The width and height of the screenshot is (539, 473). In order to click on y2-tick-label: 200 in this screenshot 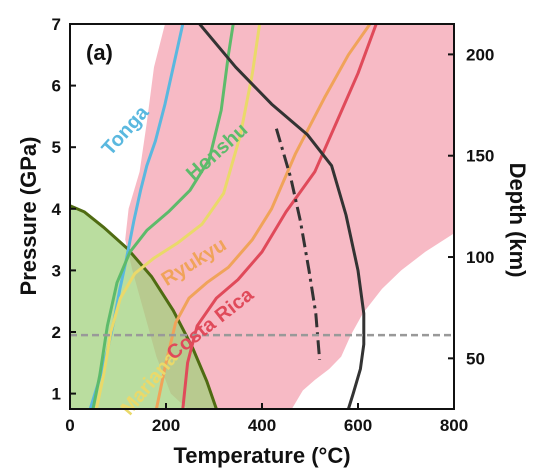, I will do `click(480, 54)`.